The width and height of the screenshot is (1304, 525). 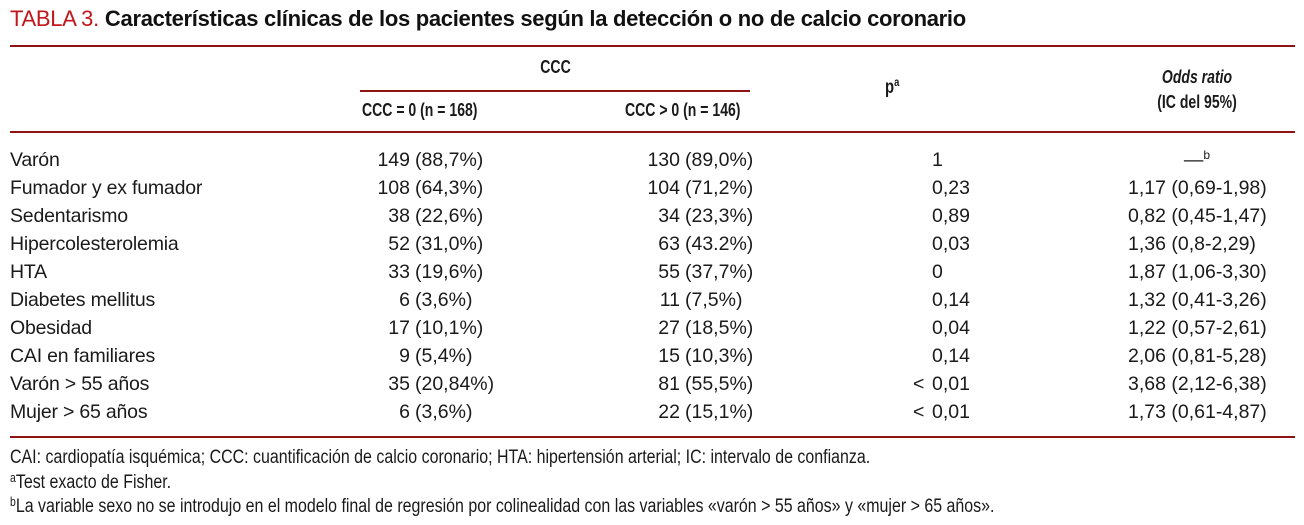 What do you see at coordinates (669, 384) in the screenshot?
I see `count-value: 81` at bounding box center [669, 384].